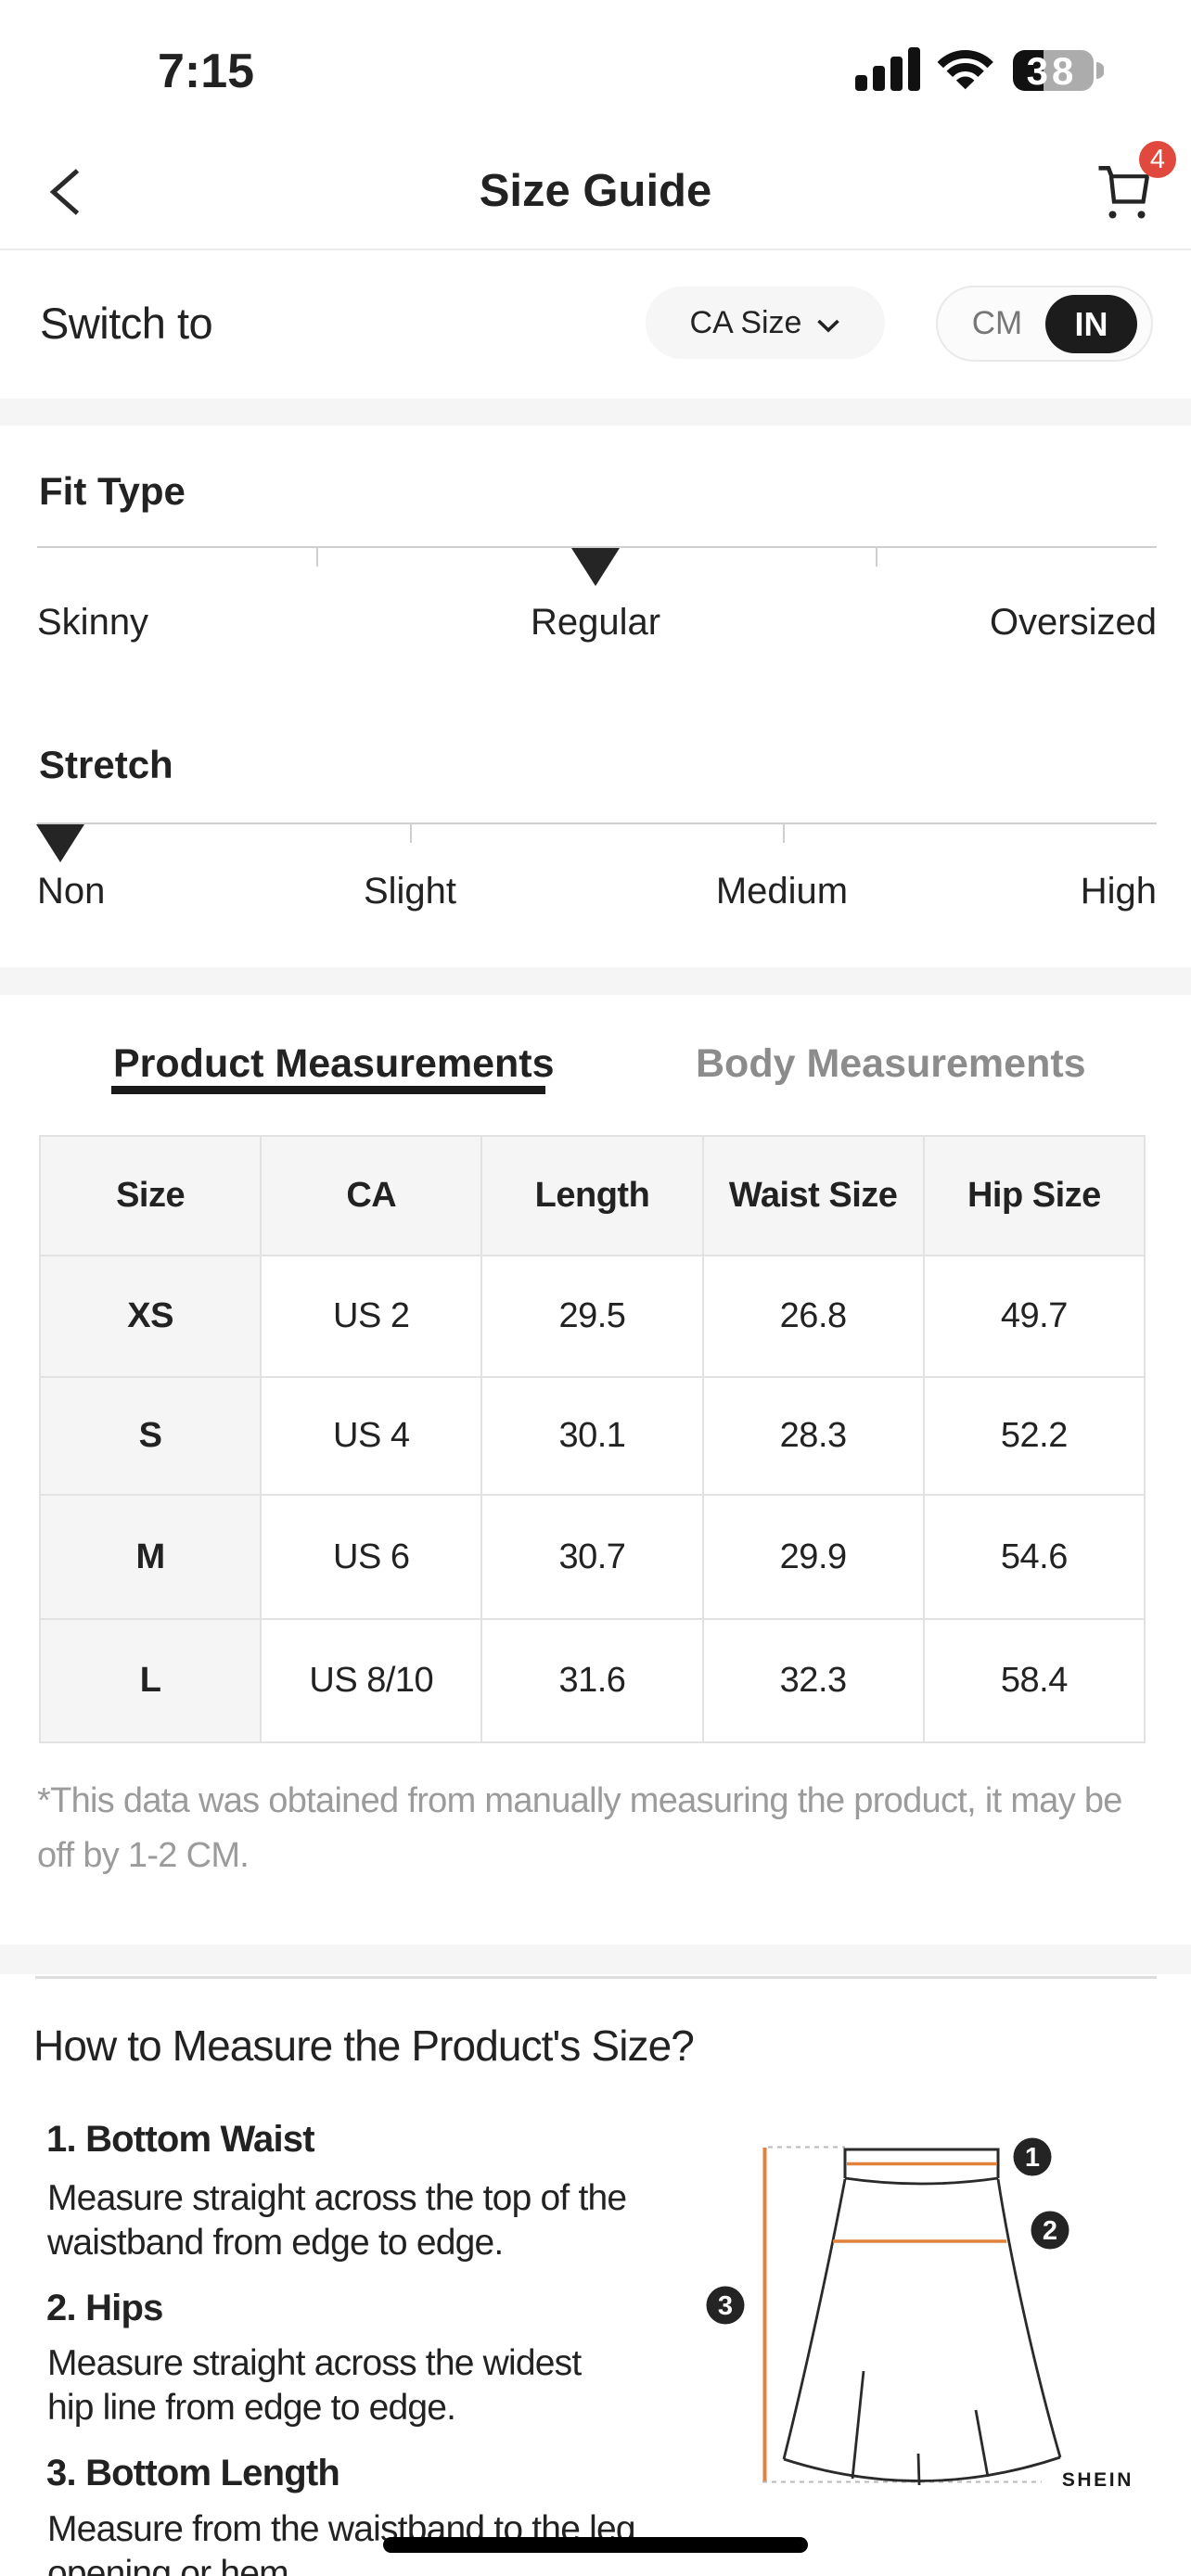 The height and width of the screenshot is (2576, 1191). Describe the element at coordinates (1052, 71) in the screenshot. I see `svg-text: 38` at that location.